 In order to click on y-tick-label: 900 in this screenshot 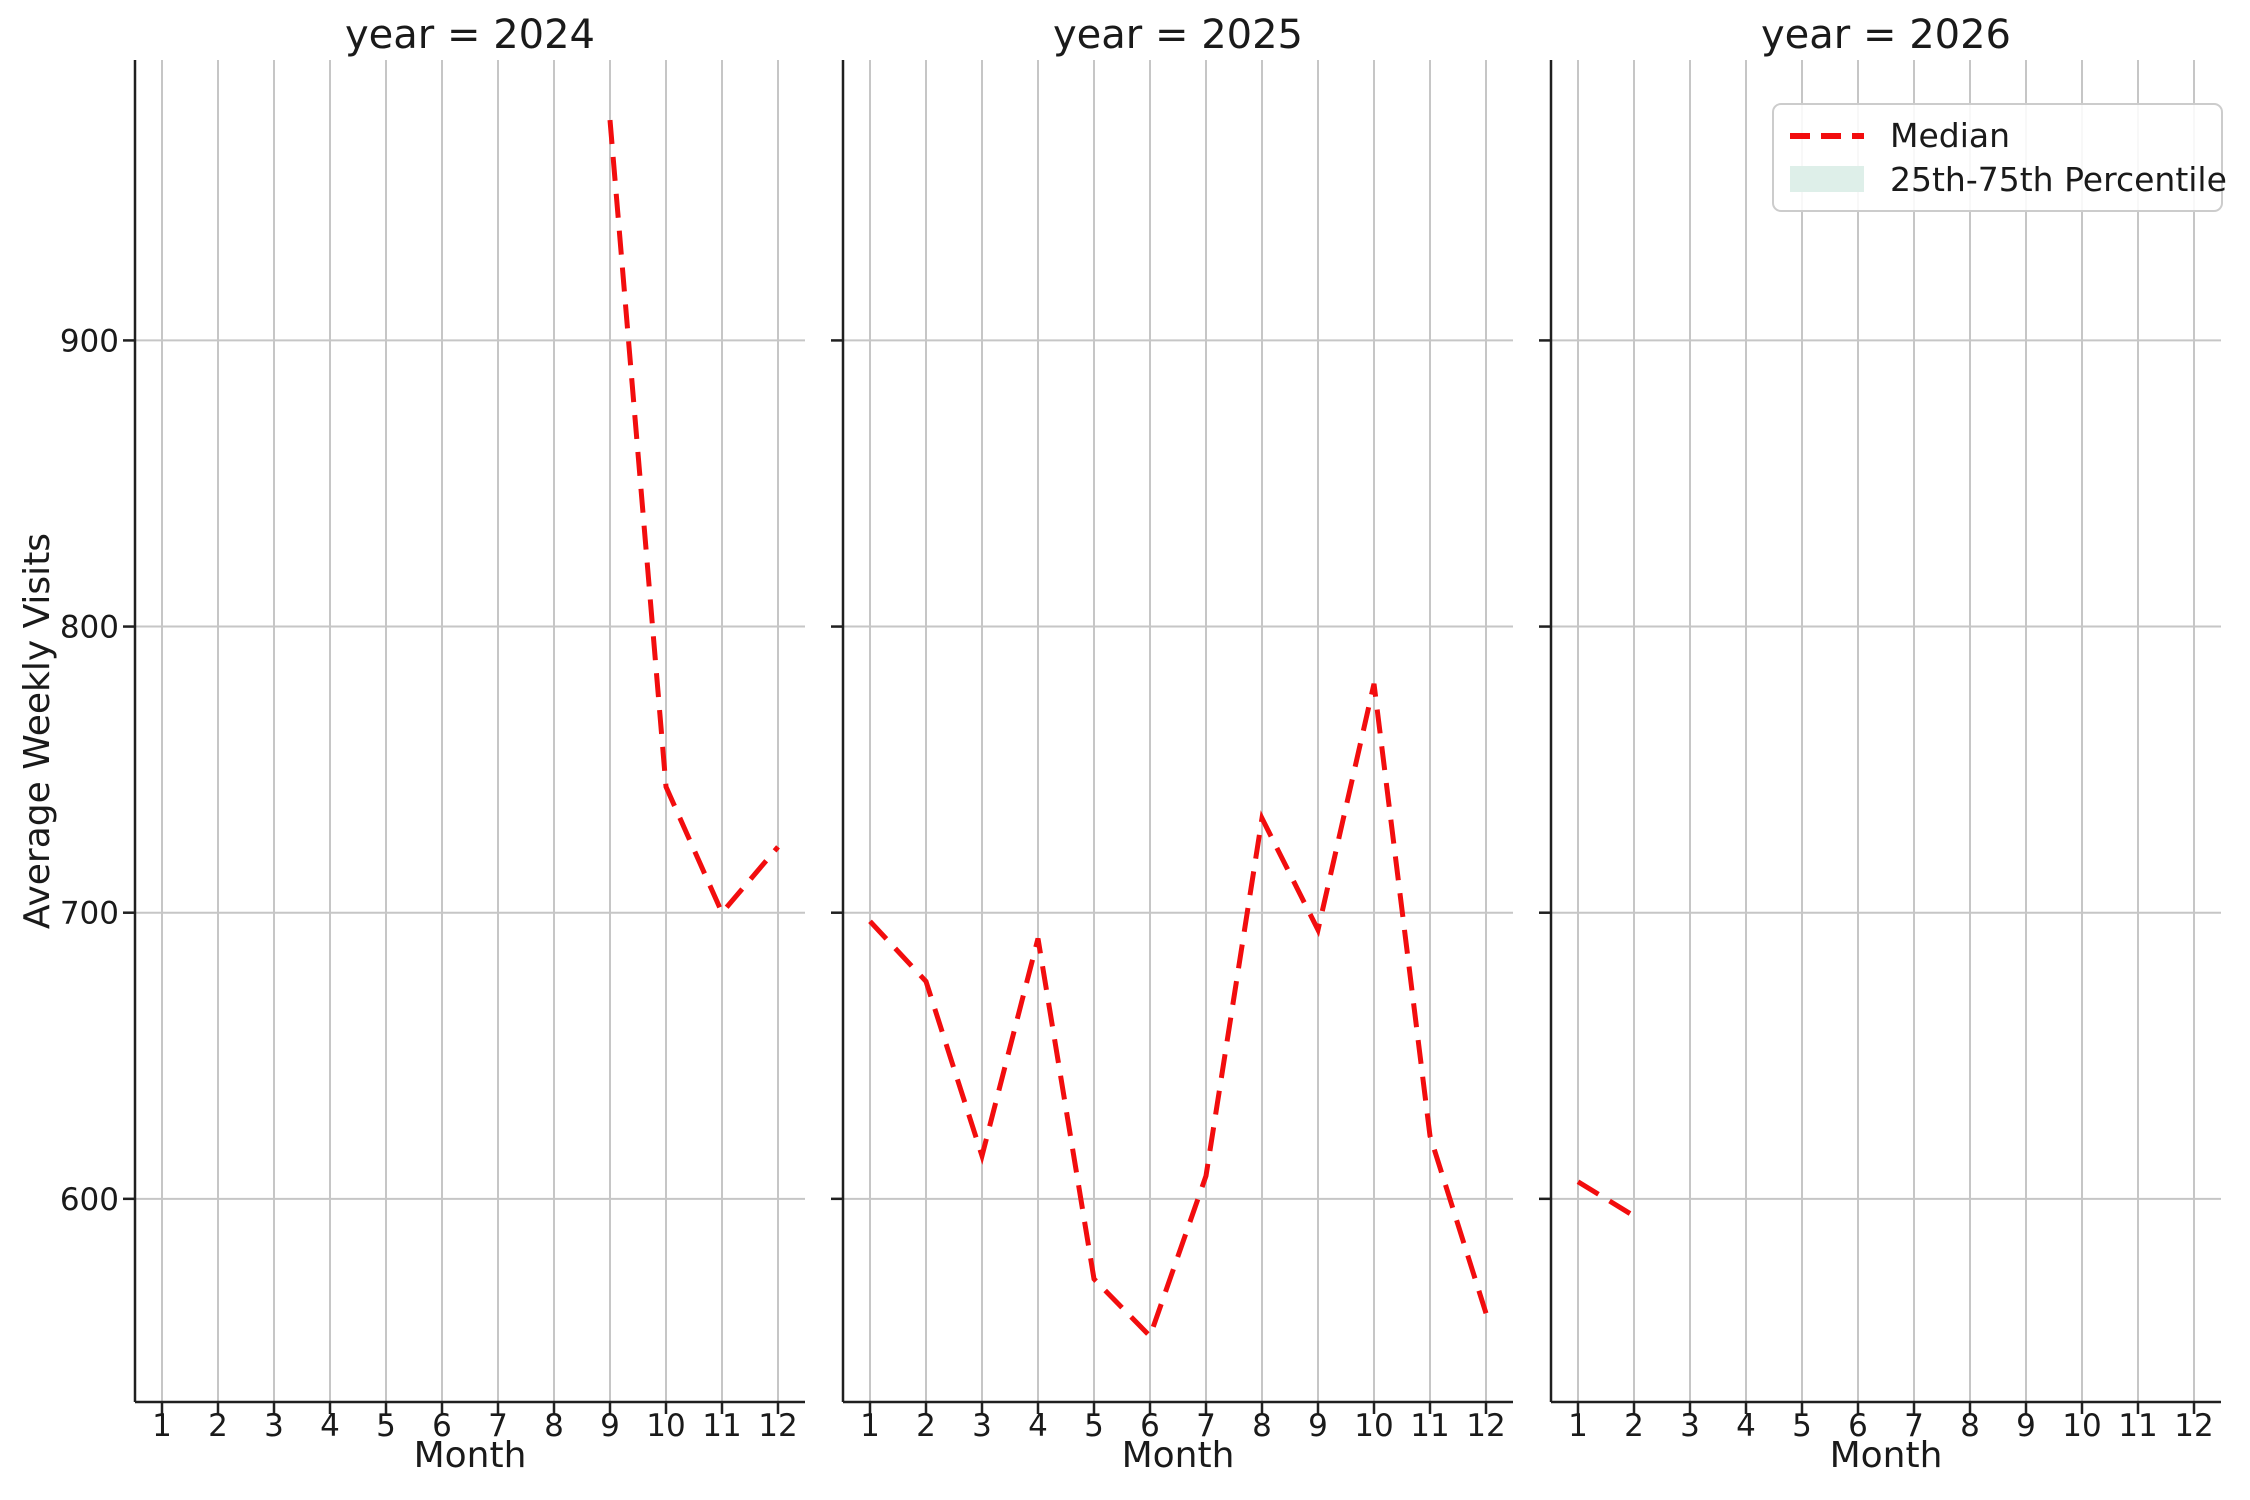, I will do `click(89, 341)`.